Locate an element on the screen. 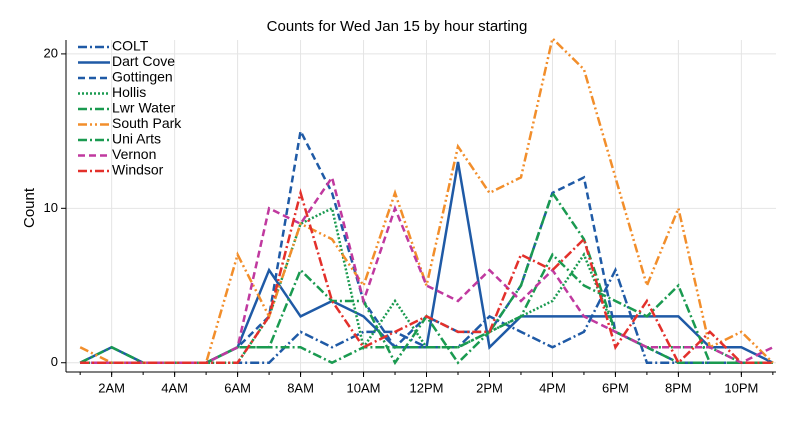 This screenshot has height=423, width=796. y-tick-label: 20 is located at coordinates (51, 52).